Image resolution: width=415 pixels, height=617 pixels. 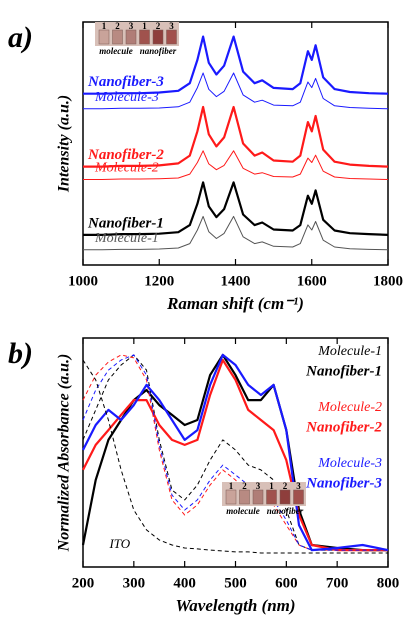 What do you see at coordinates (349, 407) in the screenshot?
I see `legend-entry: Molecule-2` at bounding box center [349, 407].